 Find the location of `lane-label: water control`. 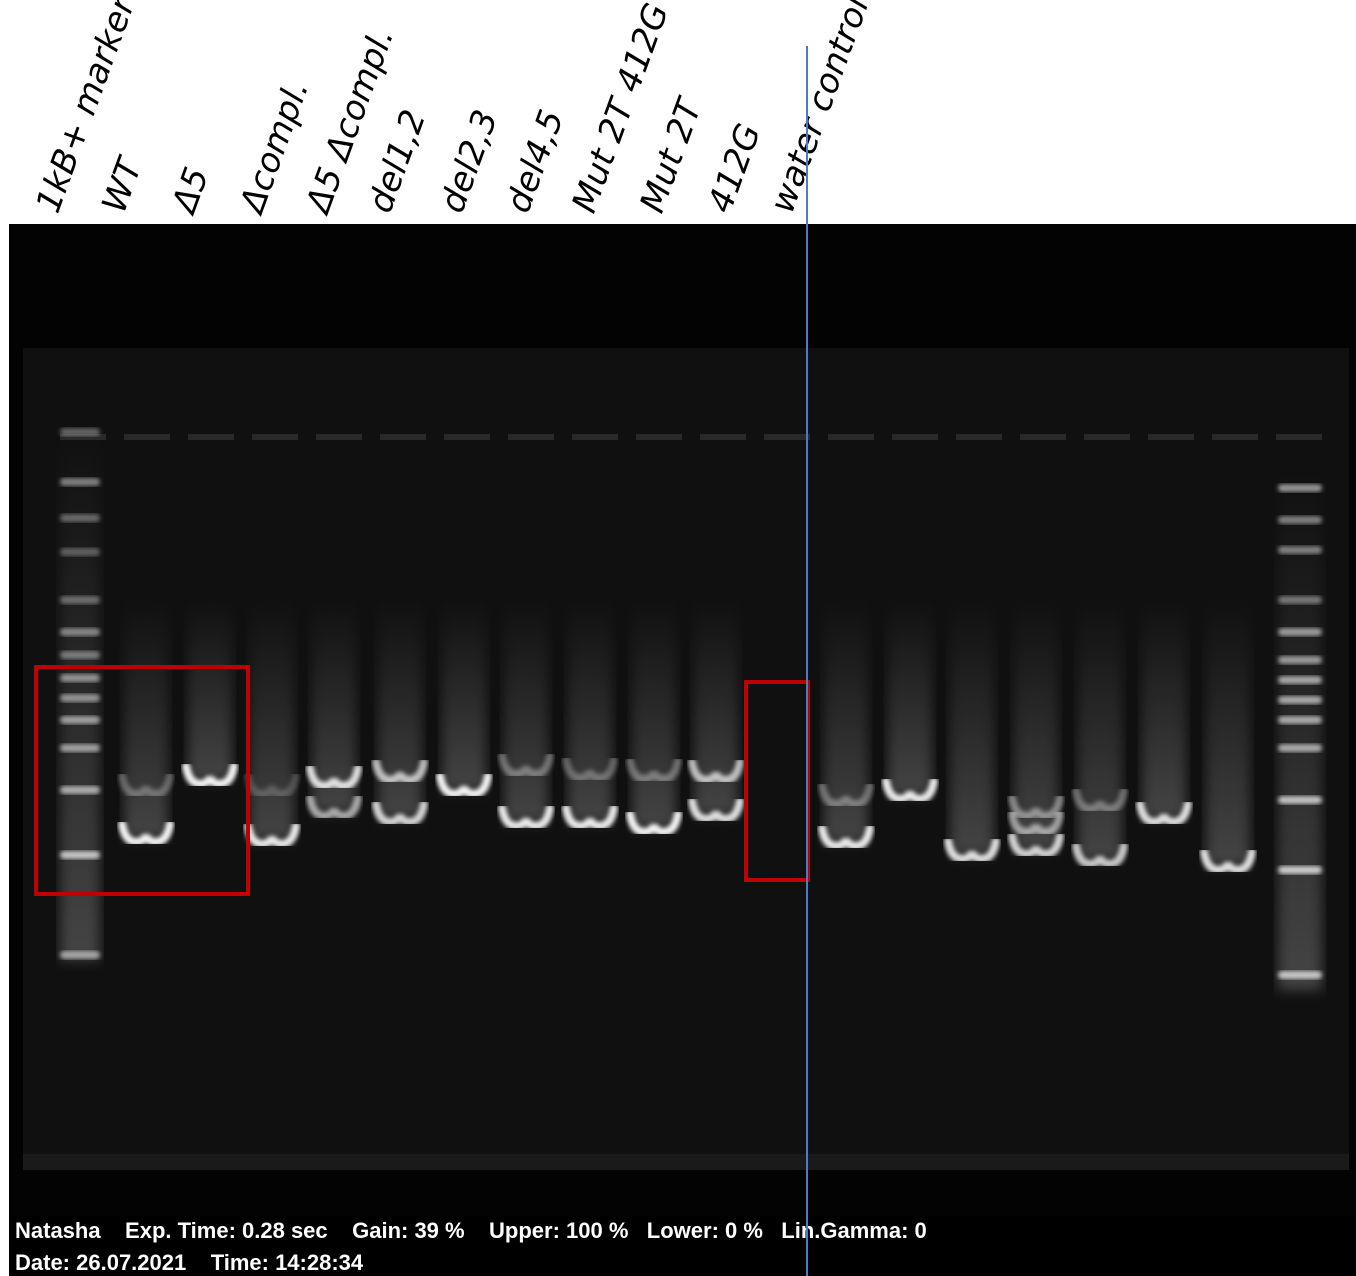

lane-label: water control is located at coordinates (820, 109).